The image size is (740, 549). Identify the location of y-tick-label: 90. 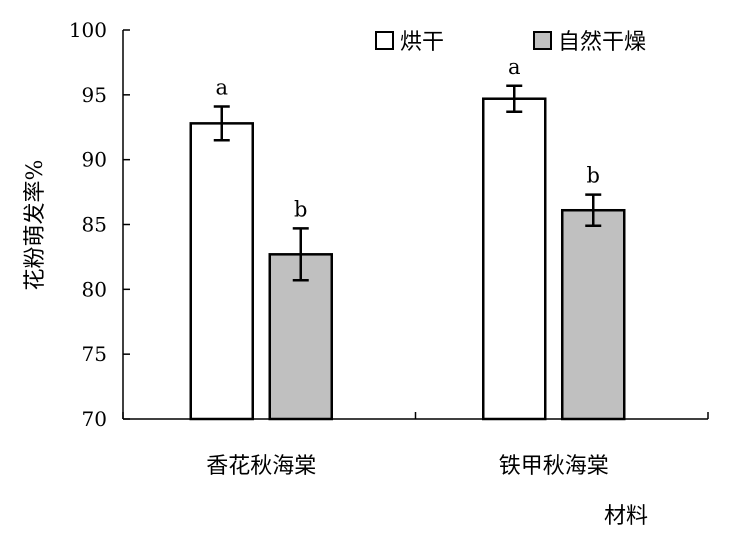
(94, 160).